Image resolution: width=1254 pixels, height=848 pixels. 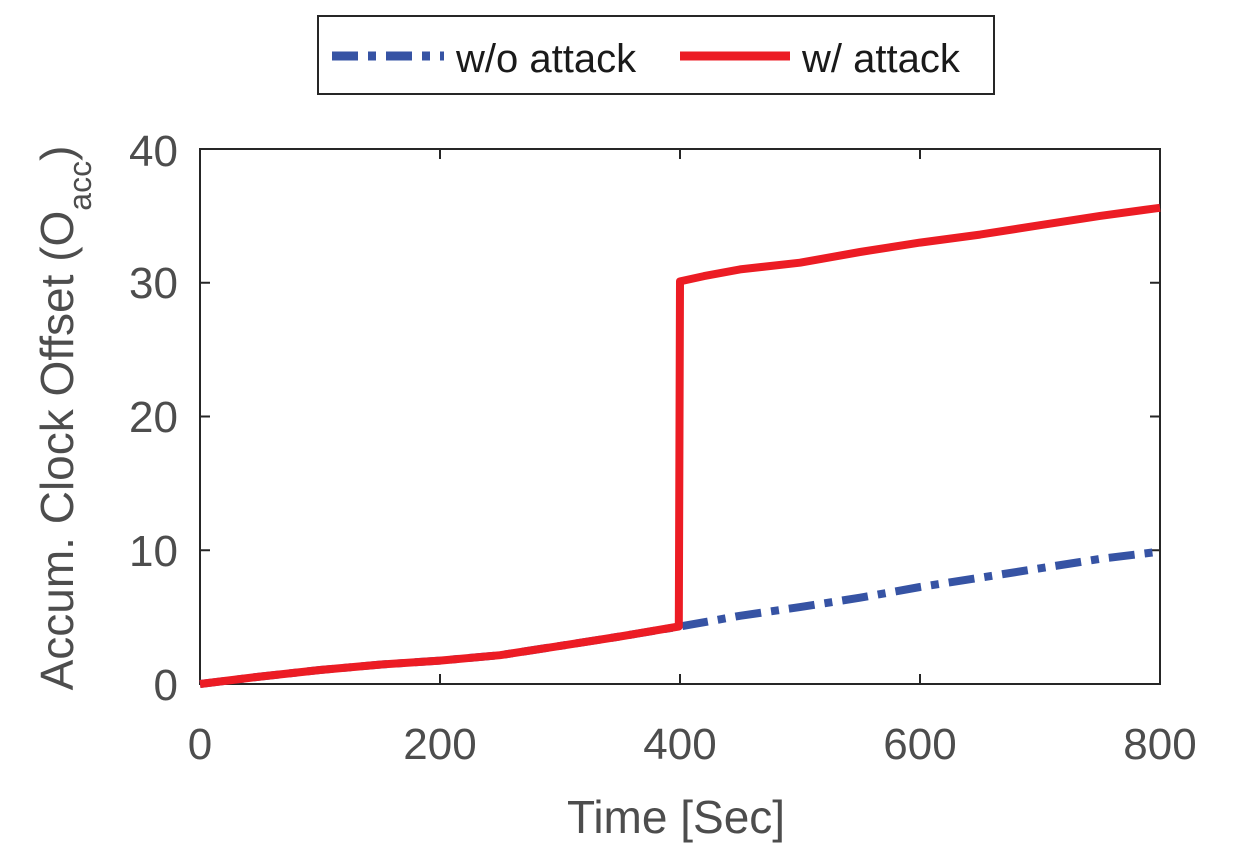 I want to click on y-tick-labels: 0 10 20 30 40, so click(x=153, y=418).